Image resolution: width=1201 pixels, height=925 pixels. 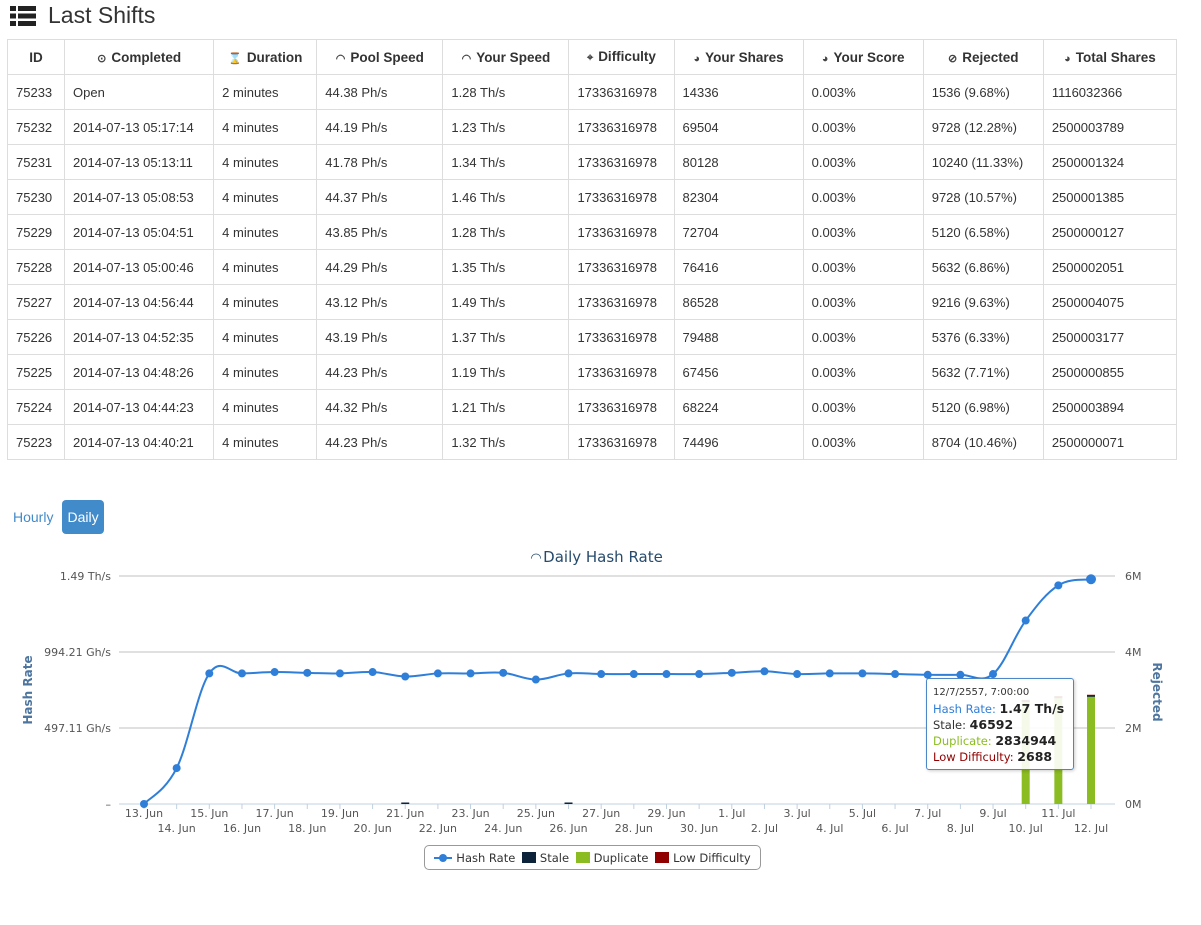 What do you see at coordinates (144, 813) in the screenshot?
I see `x-tick-label: 13. Jun` at bounding box center [144, 813].